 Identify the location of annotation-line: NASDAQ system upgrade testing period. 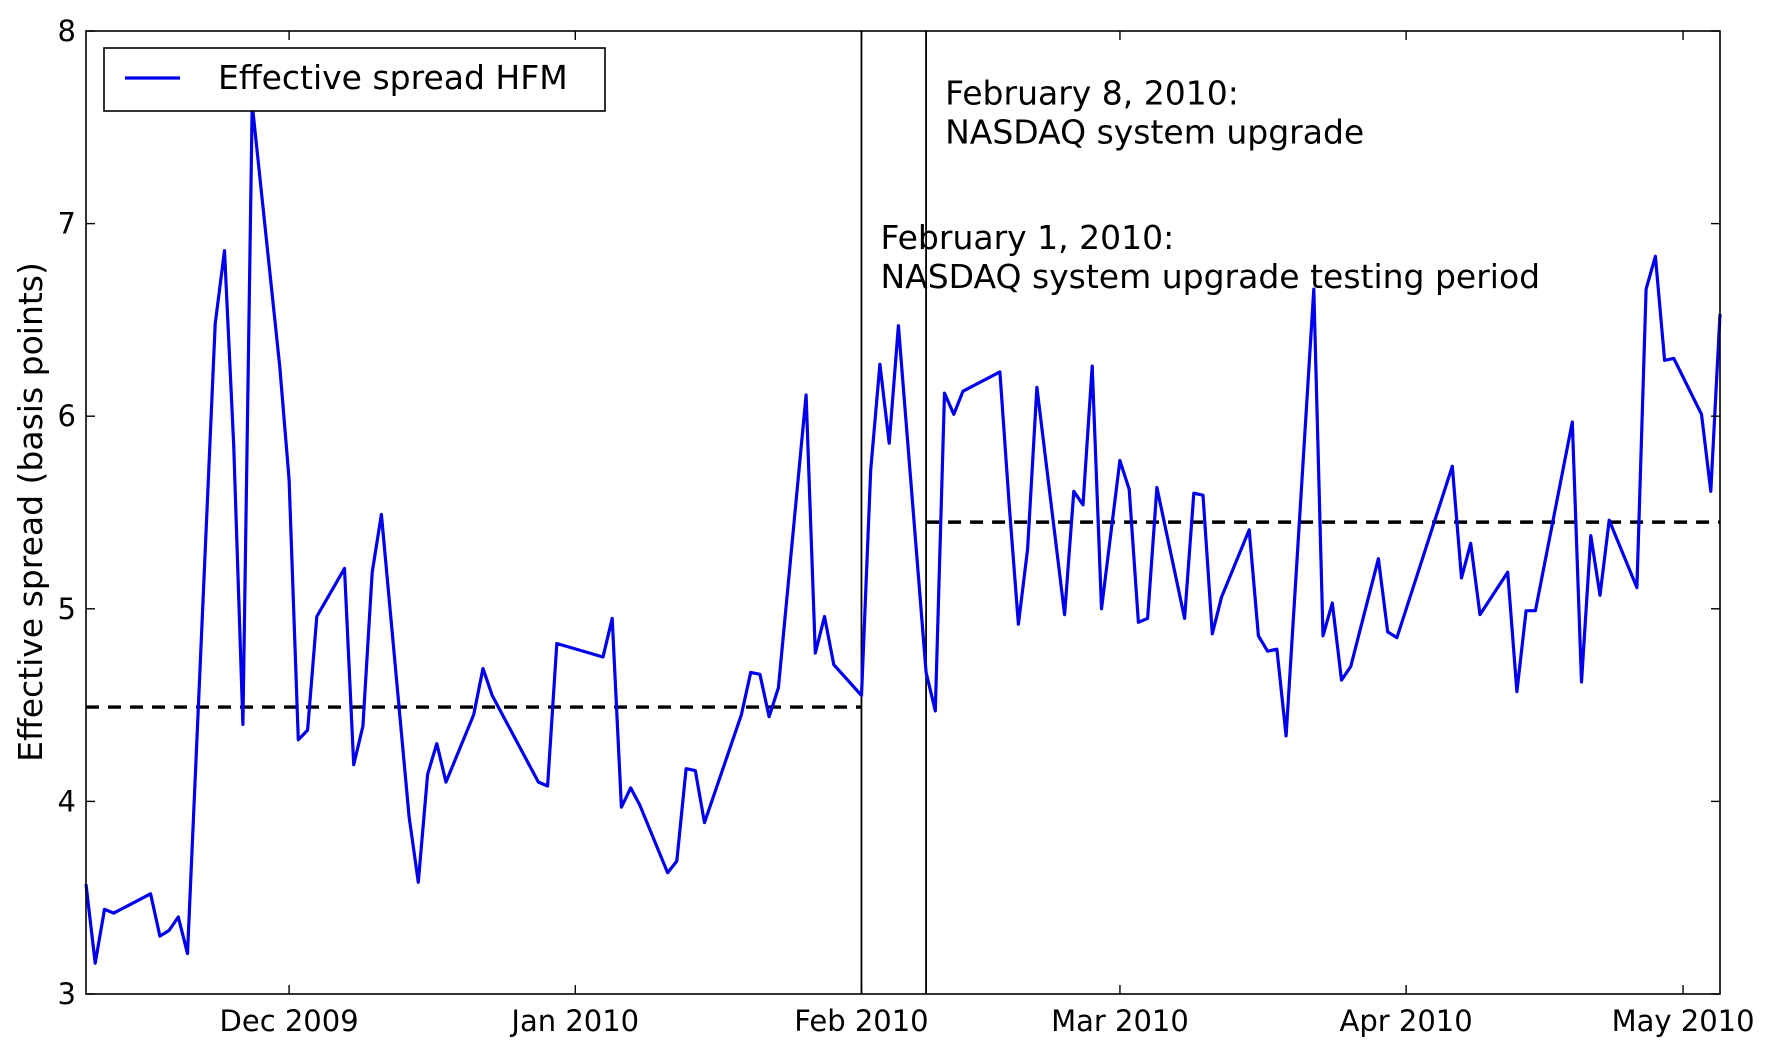
(1210, 276).